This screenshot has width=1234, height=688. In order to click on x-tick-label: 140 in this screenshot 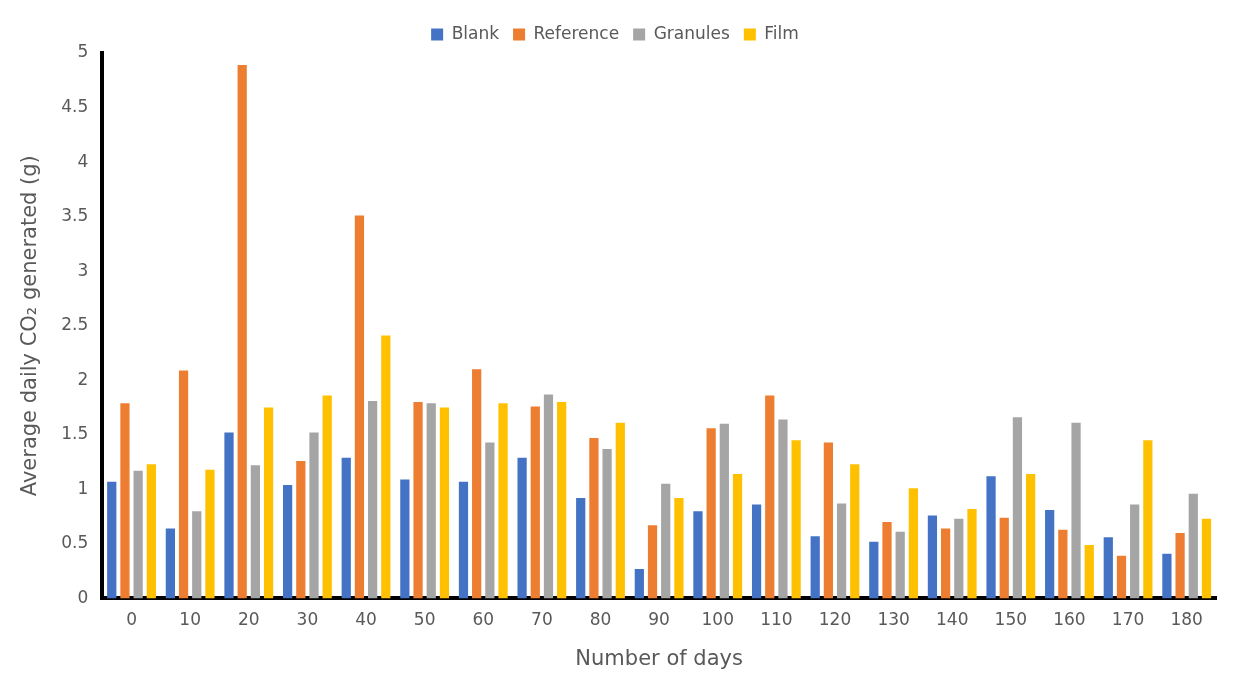, I will do `click(952, 619)`.